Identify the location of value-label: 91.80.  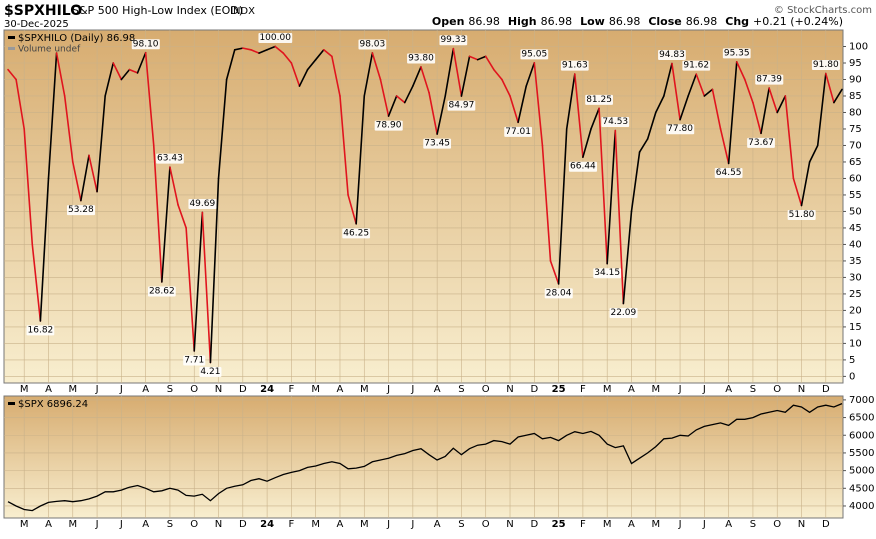
(826, 65).